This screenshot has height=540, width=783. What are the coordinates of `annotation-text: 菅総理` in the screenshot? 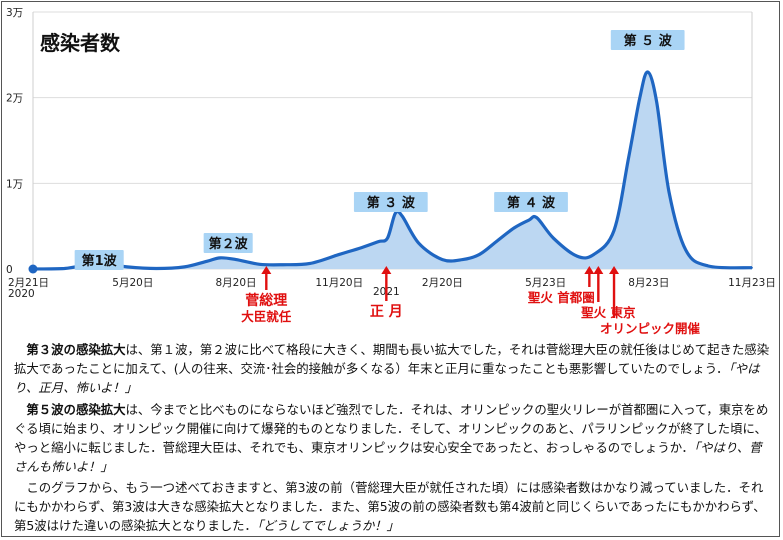 It's located at (266, 300).